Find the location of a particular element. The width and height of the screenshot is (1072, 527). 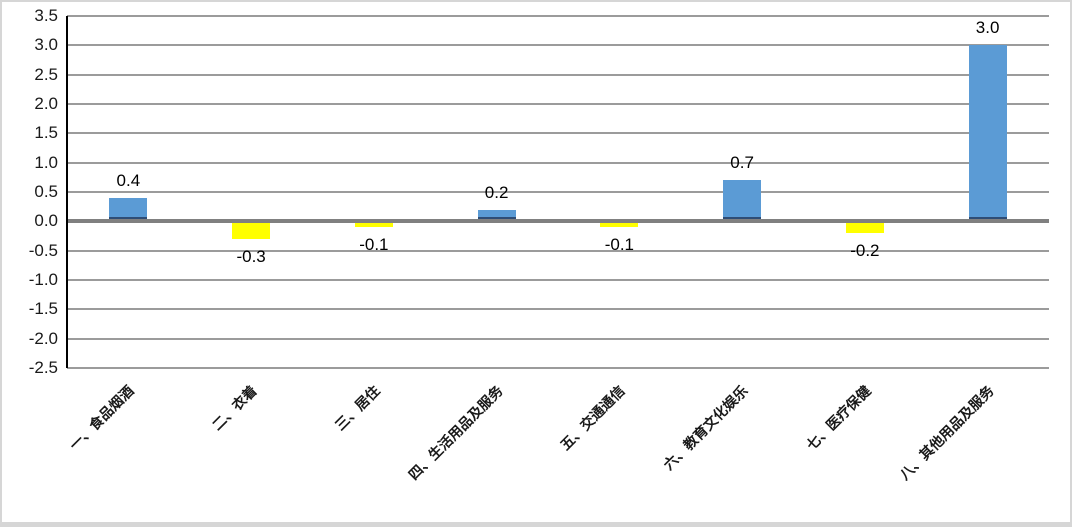

y-axis-line is located at coordinates (67, 192).